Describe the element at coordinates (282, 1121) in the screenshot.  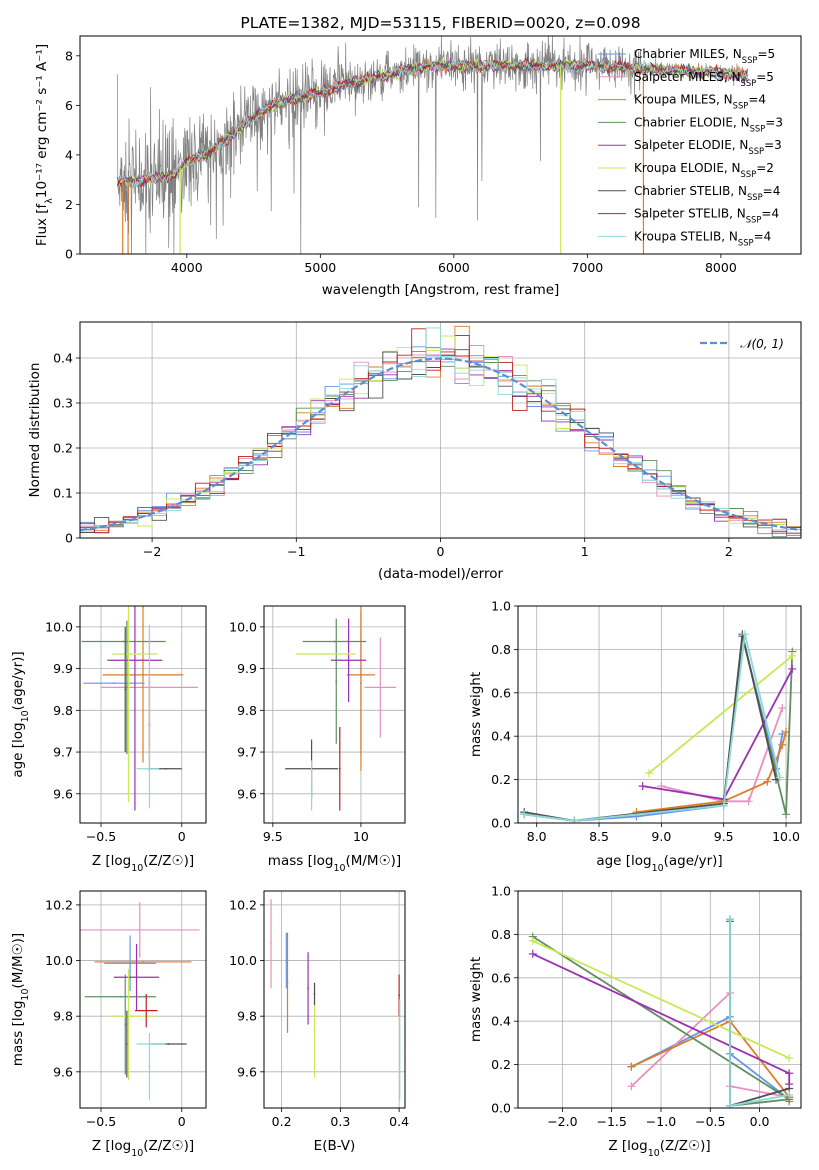
I see `x-tick-label: 0.2` at that location.